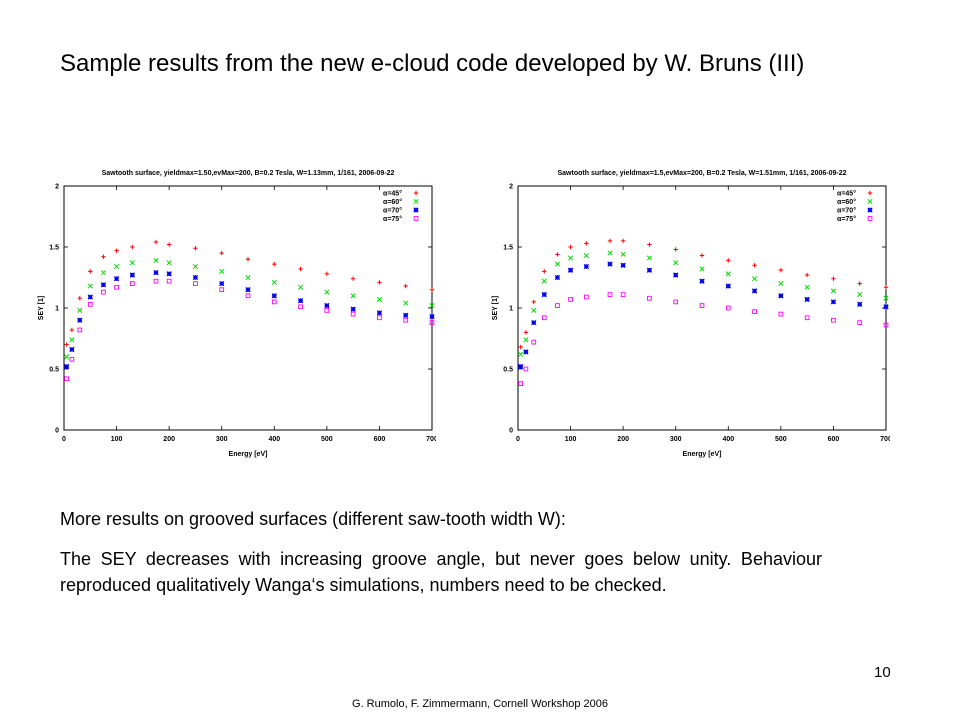 The image size is (960, 720). Describe the element at coordinates (64, 439) in the screenshot. I see `x-tick-label: 0` at that location.